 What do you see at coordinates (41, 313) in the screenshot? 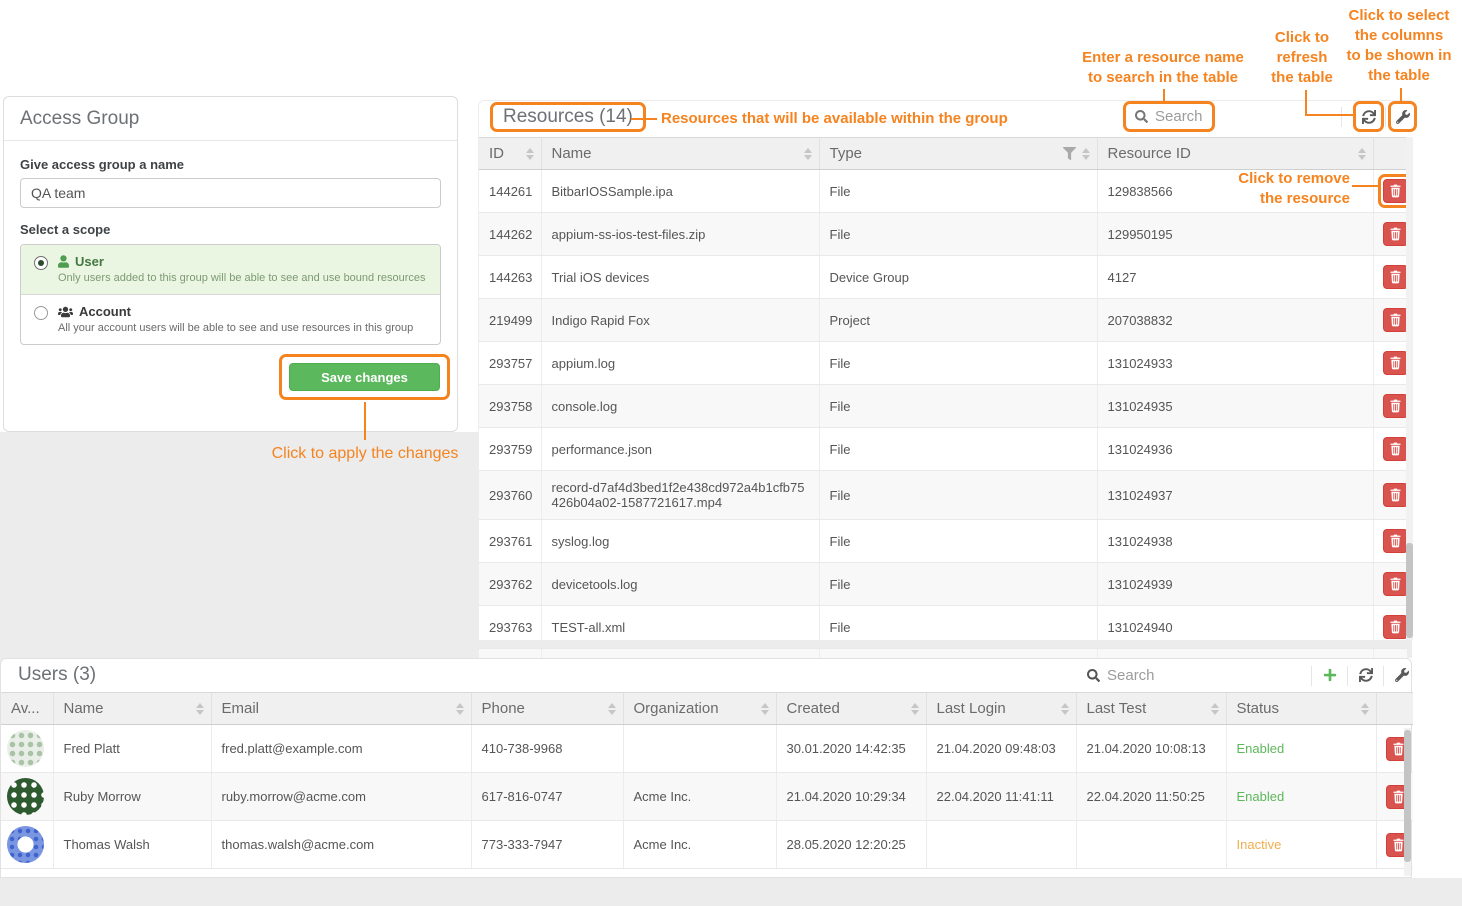
I see `radio-account` at bounding box center [41, 313].